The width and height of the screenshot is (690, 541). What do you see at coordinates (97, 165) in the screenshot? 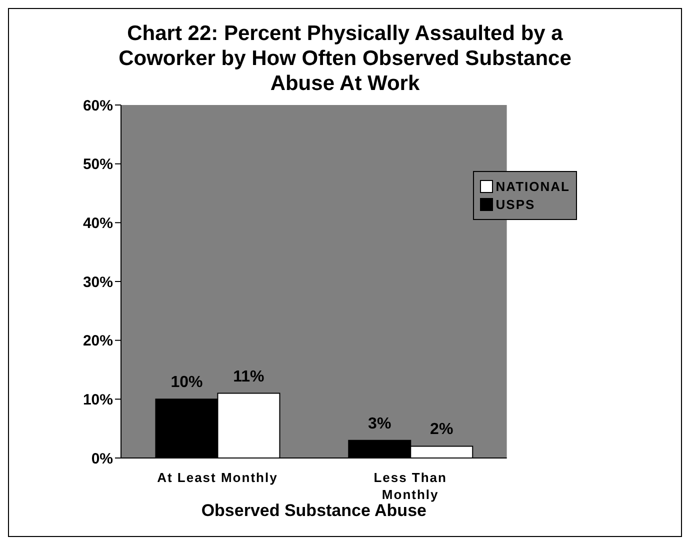
I see `y-tick-label: 50%` at bounding box center [97, 165].